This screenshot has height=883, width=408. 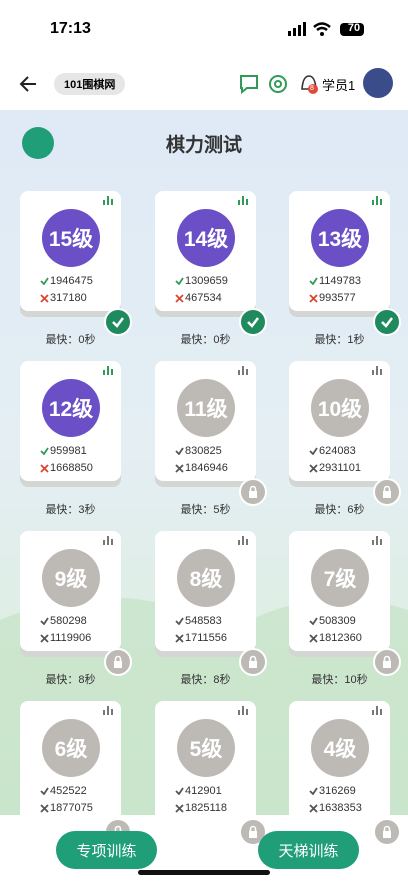 I want to click on action-button: 天梯训练, so click(x=308, y=850).